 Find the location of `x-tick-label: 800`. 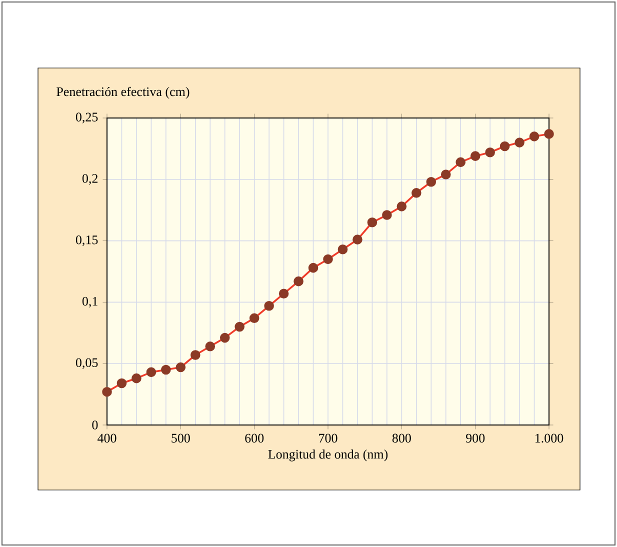

x-tick-label: 800 is located at coordinates (401, 438).